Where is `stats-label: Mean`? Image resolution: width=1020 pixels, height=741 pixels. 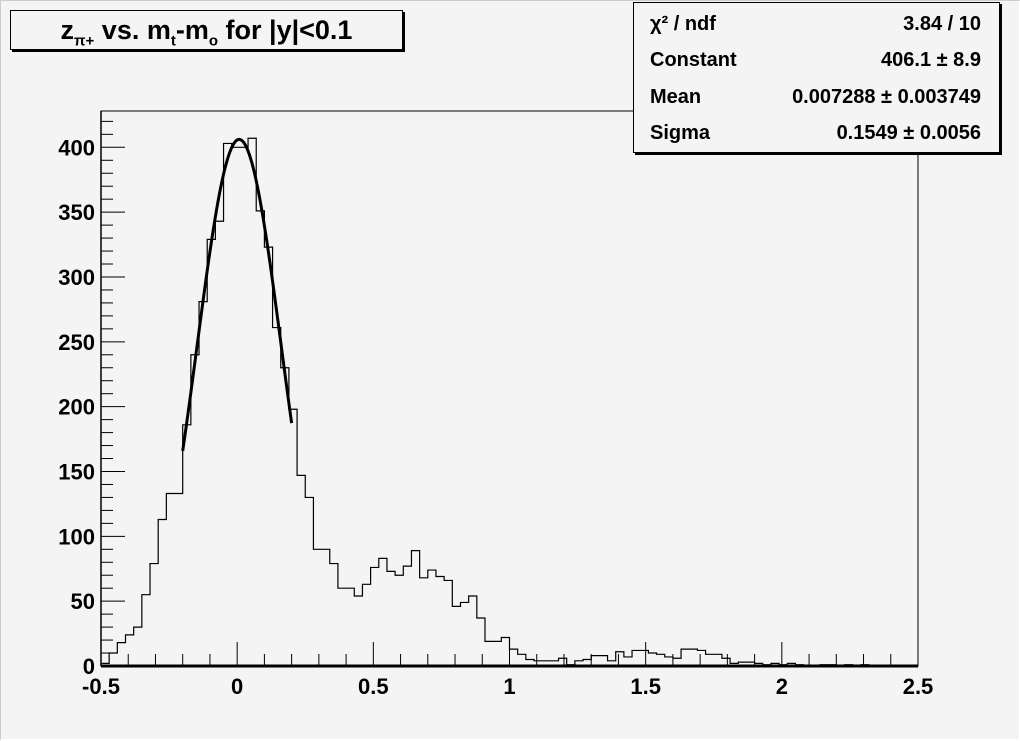
stats-label: Mean is located at coordinates (676, 97).